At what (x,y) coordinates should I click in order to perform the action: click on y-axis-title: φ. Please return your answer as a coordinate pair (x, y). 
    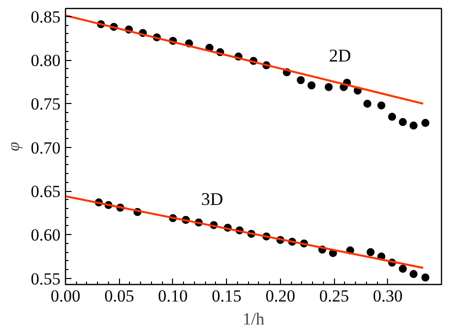
    Looking at the image, I should click on (13, 147).